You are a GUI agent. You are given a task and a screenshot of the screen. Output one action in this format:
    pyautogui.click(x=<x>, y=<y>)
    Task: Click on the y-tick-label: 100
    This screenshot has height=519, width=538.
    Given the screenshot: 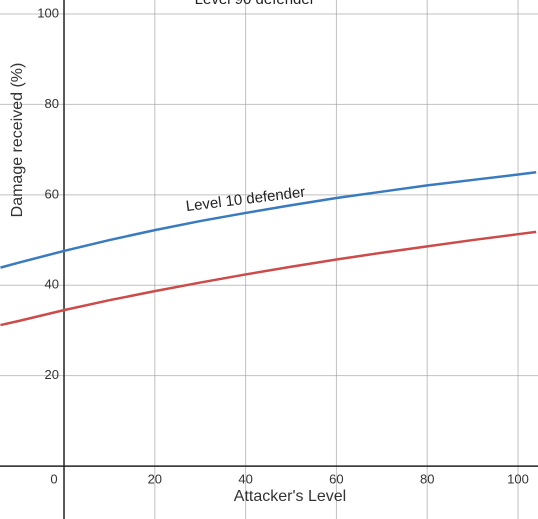 What is the action you would take?
    pyautogui.click(x=48, y=12)
    